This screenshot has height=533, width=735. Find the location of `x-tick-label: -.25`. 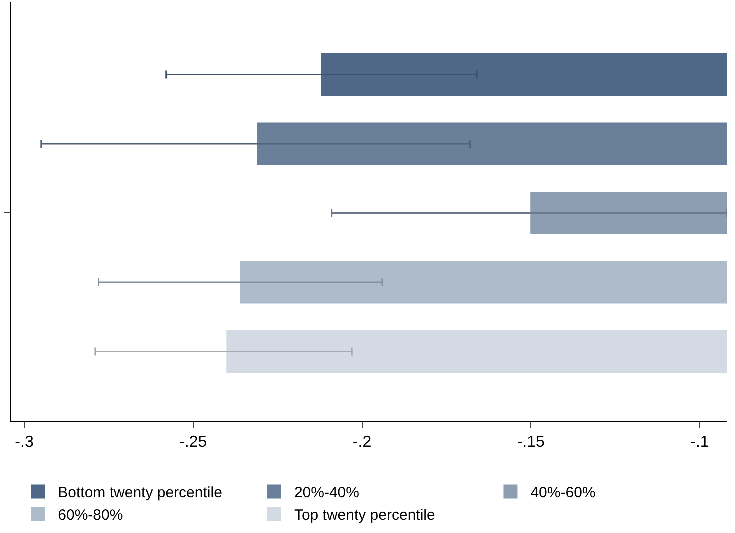

x-tick-label: -.25 is located at coordinates (194, 443).